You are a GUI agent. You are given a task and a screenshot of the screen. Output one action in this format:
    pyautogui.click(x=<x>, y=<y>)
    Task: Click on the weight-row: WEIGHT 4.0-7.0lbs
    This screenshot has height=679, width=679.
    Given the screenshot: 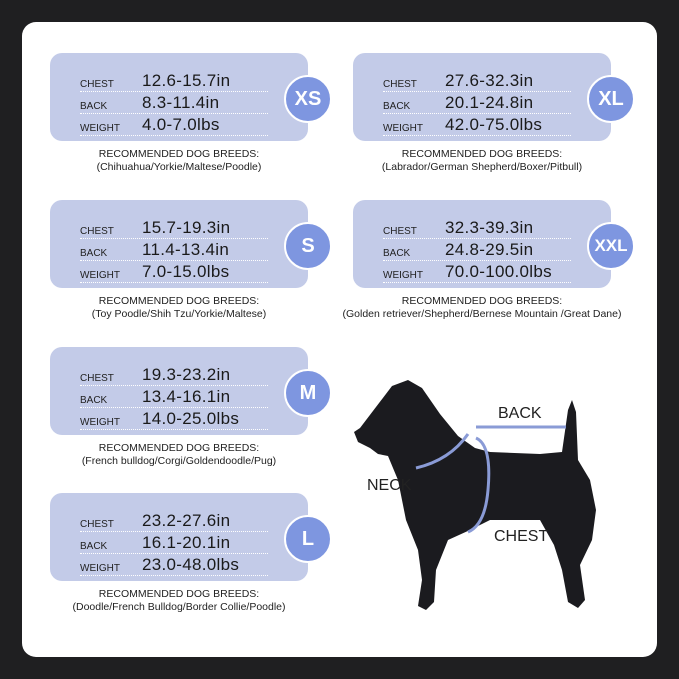 What is the action you would take?
    pyautogui.click(x=174, y=125)
    